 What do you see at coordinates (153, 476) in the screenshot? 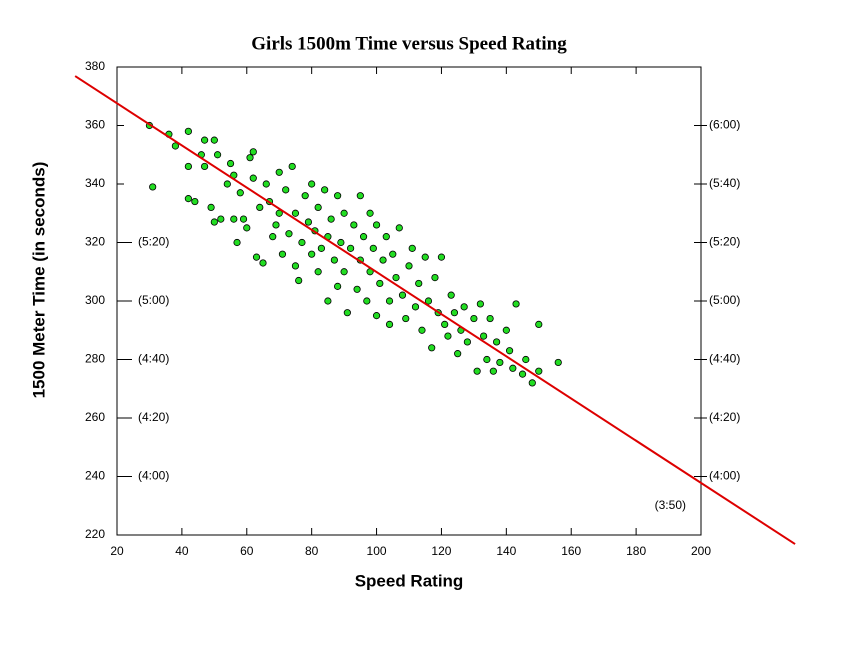
I see `inner-label: (4:00)` at bounding box center [153, 476].